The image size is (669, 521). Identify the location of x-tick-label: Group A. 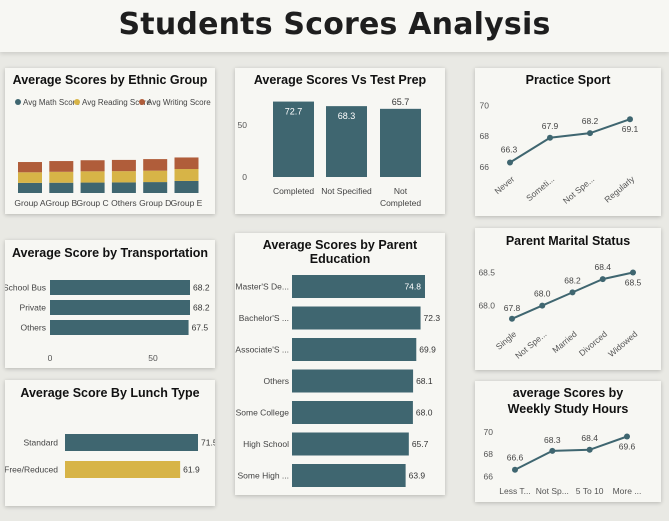
(30, 203).